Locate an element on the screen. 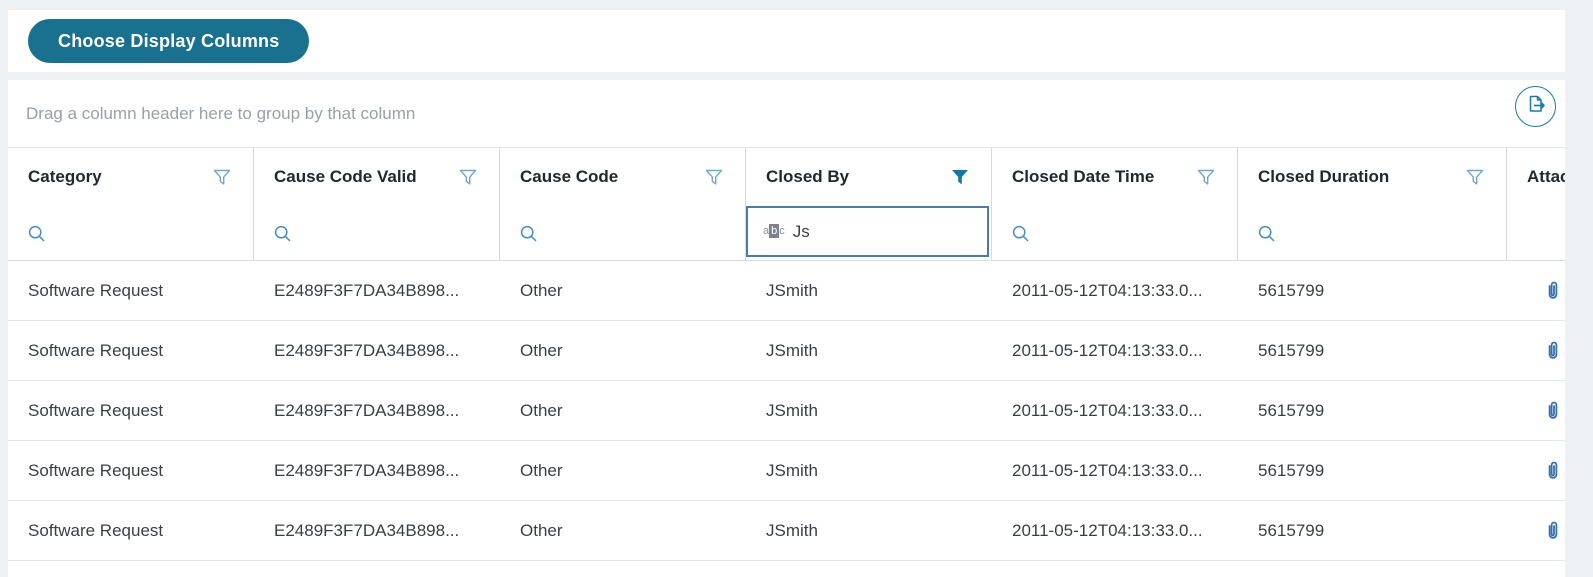 Image resolution: width=1593 pixels, height=577 pixels. column-header-attachments: Attachments is located at coordinates (1536, 204).